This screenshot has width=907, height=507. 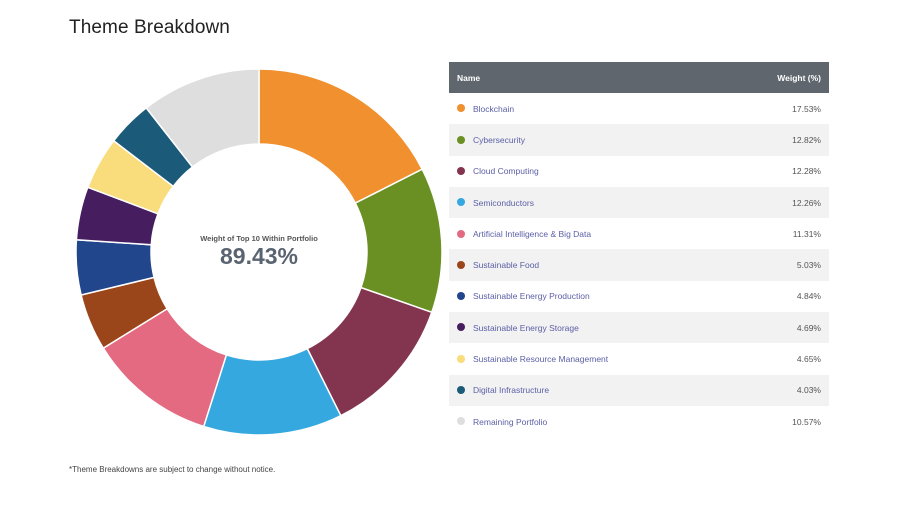 What do you see at coordinates (258, 256) in the screenshot?
I see `center-value: 89.43%` at bounding box center [258, 256].